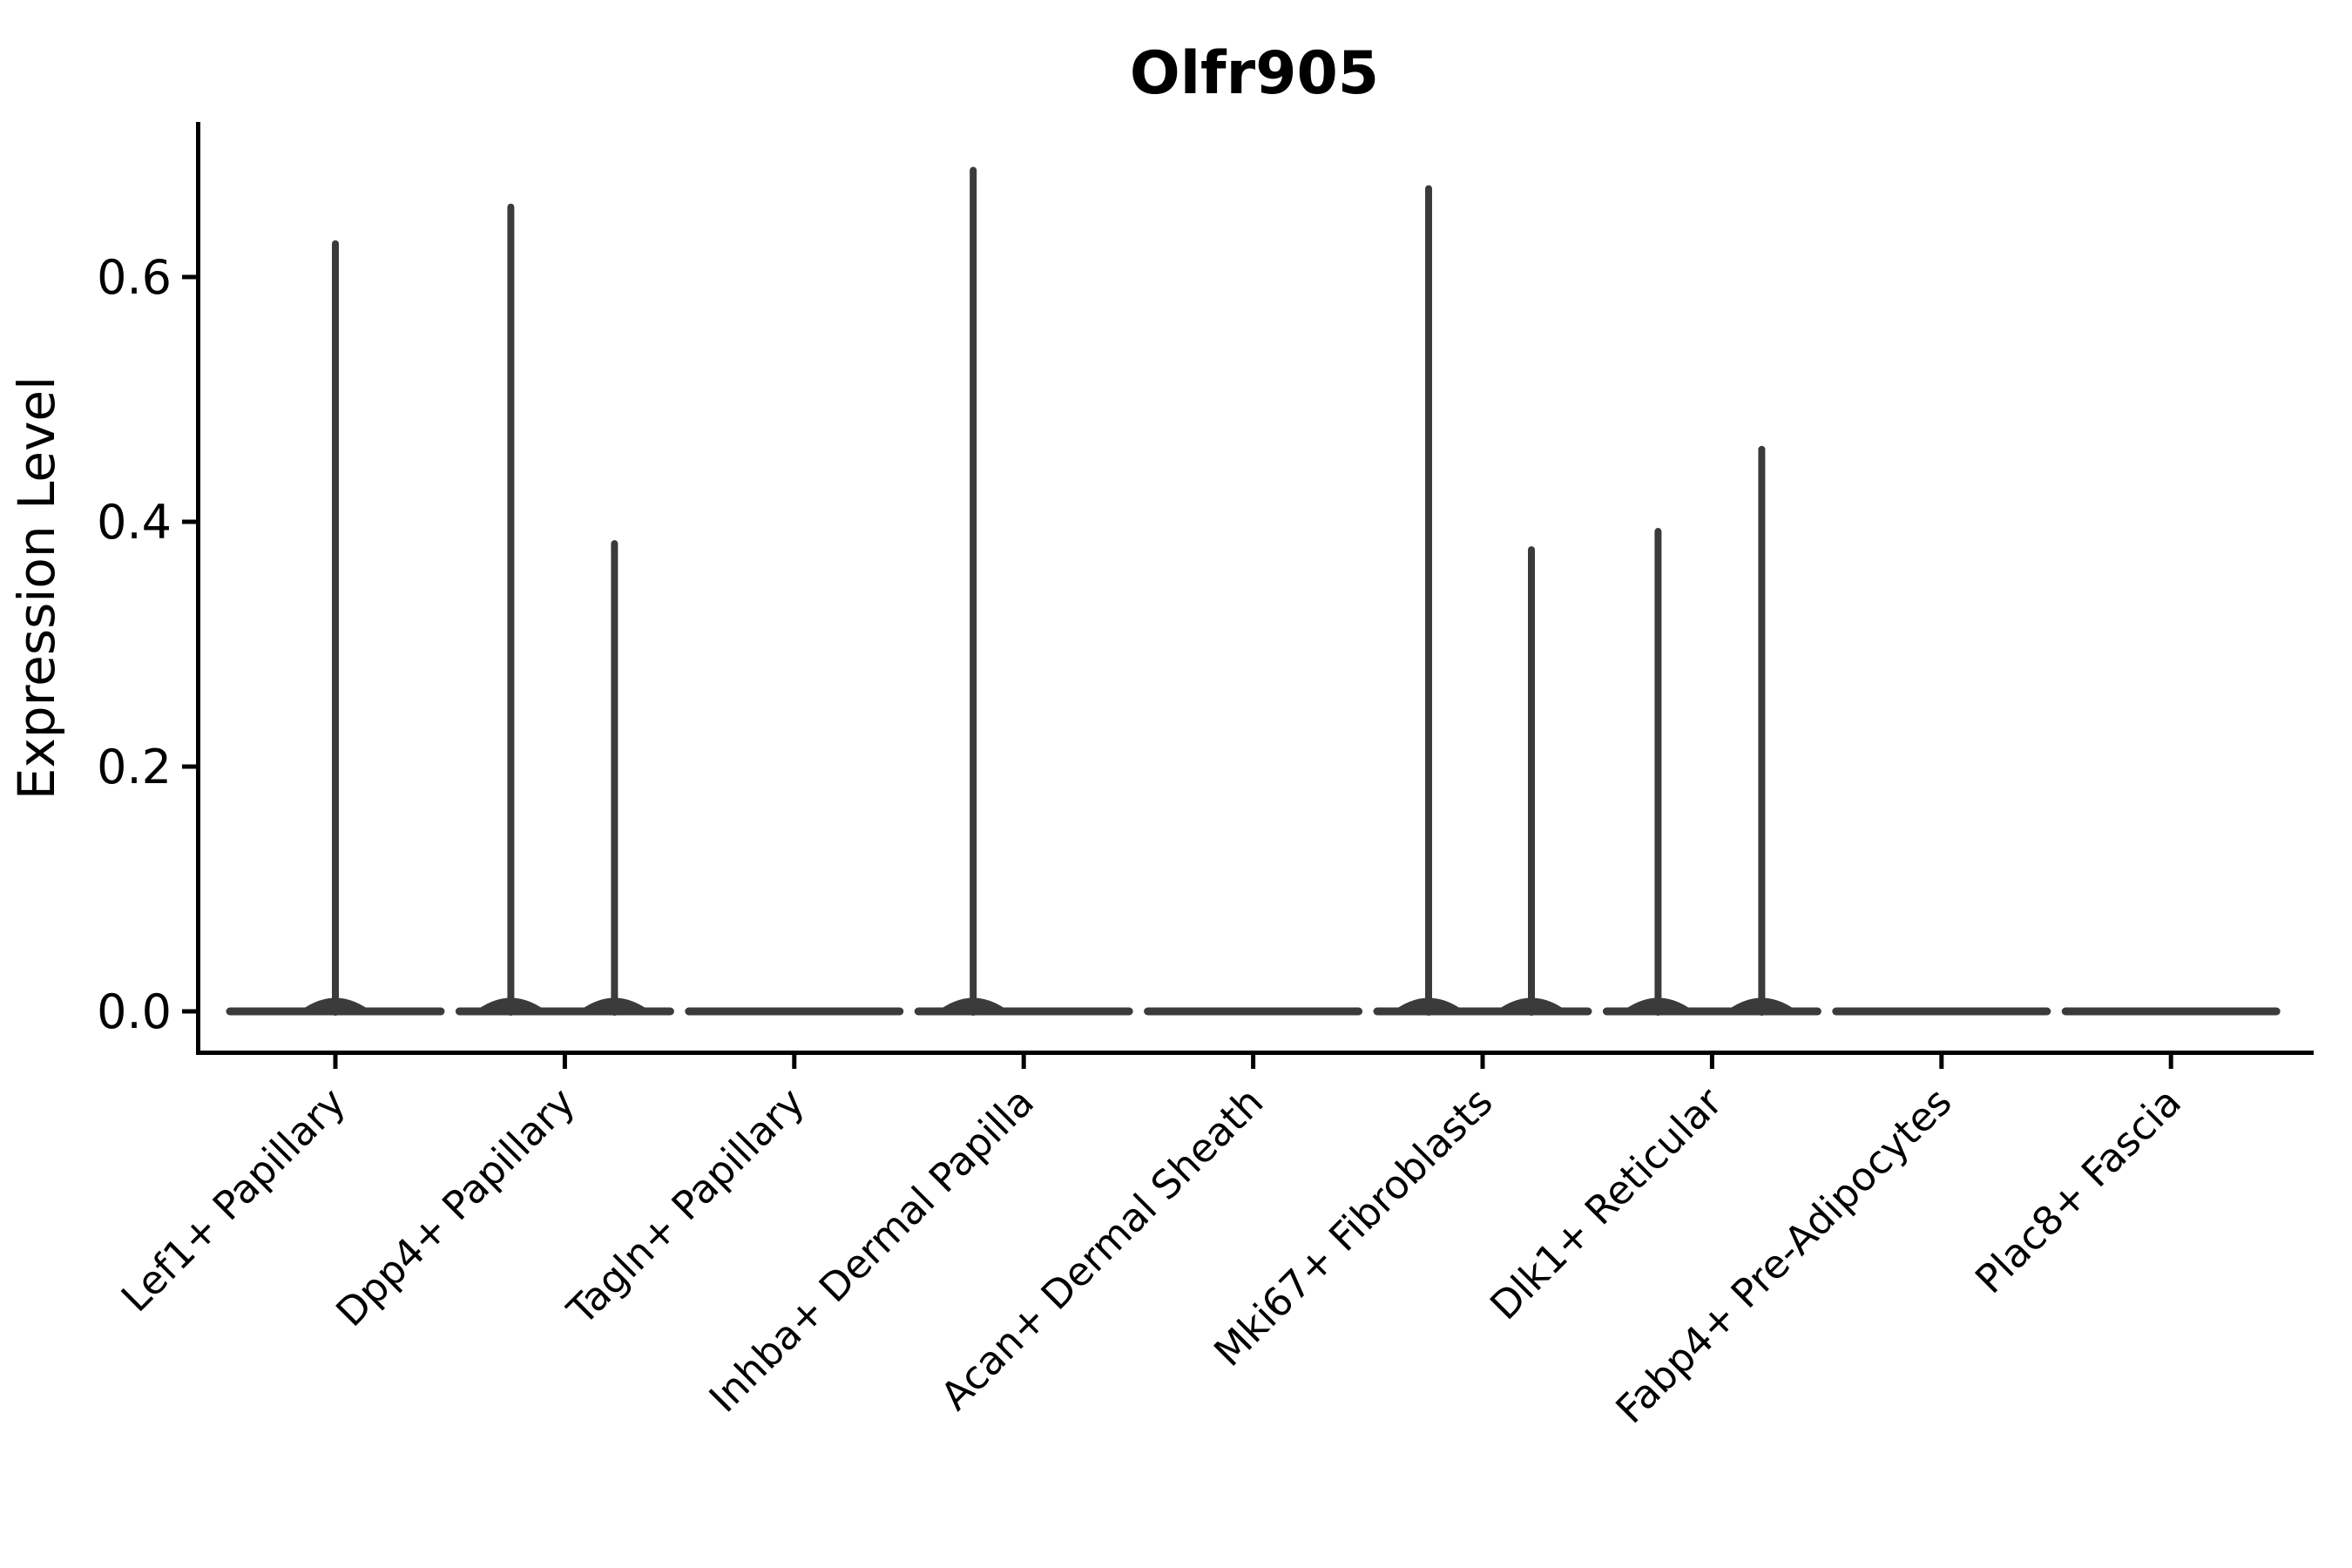  What do you see at coordinates (134, 767) in the screenshot?
I see `y-tick-label: 0.2` at bounding box center [134, 767].